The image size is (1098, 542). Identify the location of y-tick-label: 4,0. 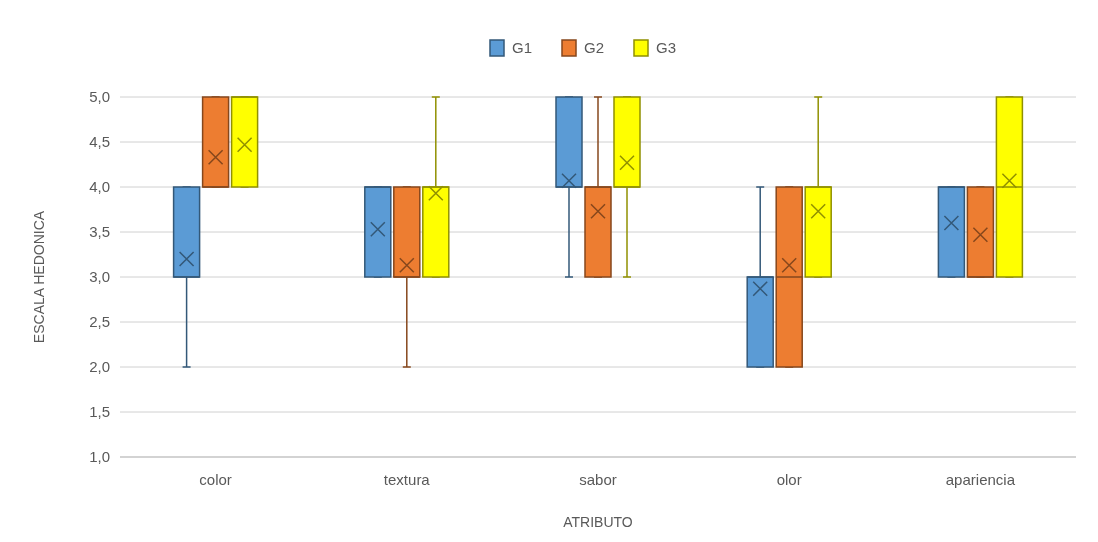
(99, 187).